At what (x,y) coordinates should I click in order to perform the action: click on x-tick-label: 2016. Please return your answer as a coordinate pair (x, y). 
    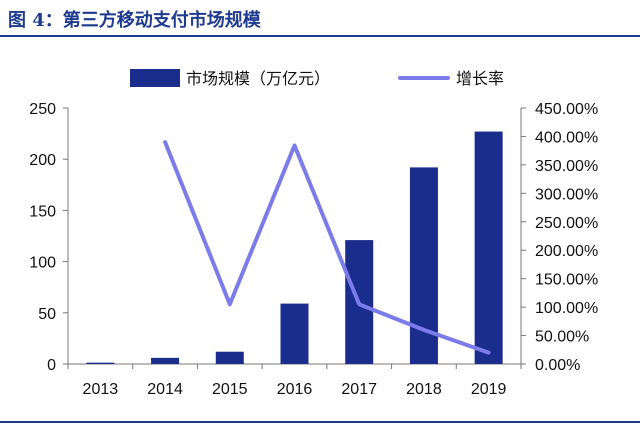
    Looking at the image, I should click on (295, 389).